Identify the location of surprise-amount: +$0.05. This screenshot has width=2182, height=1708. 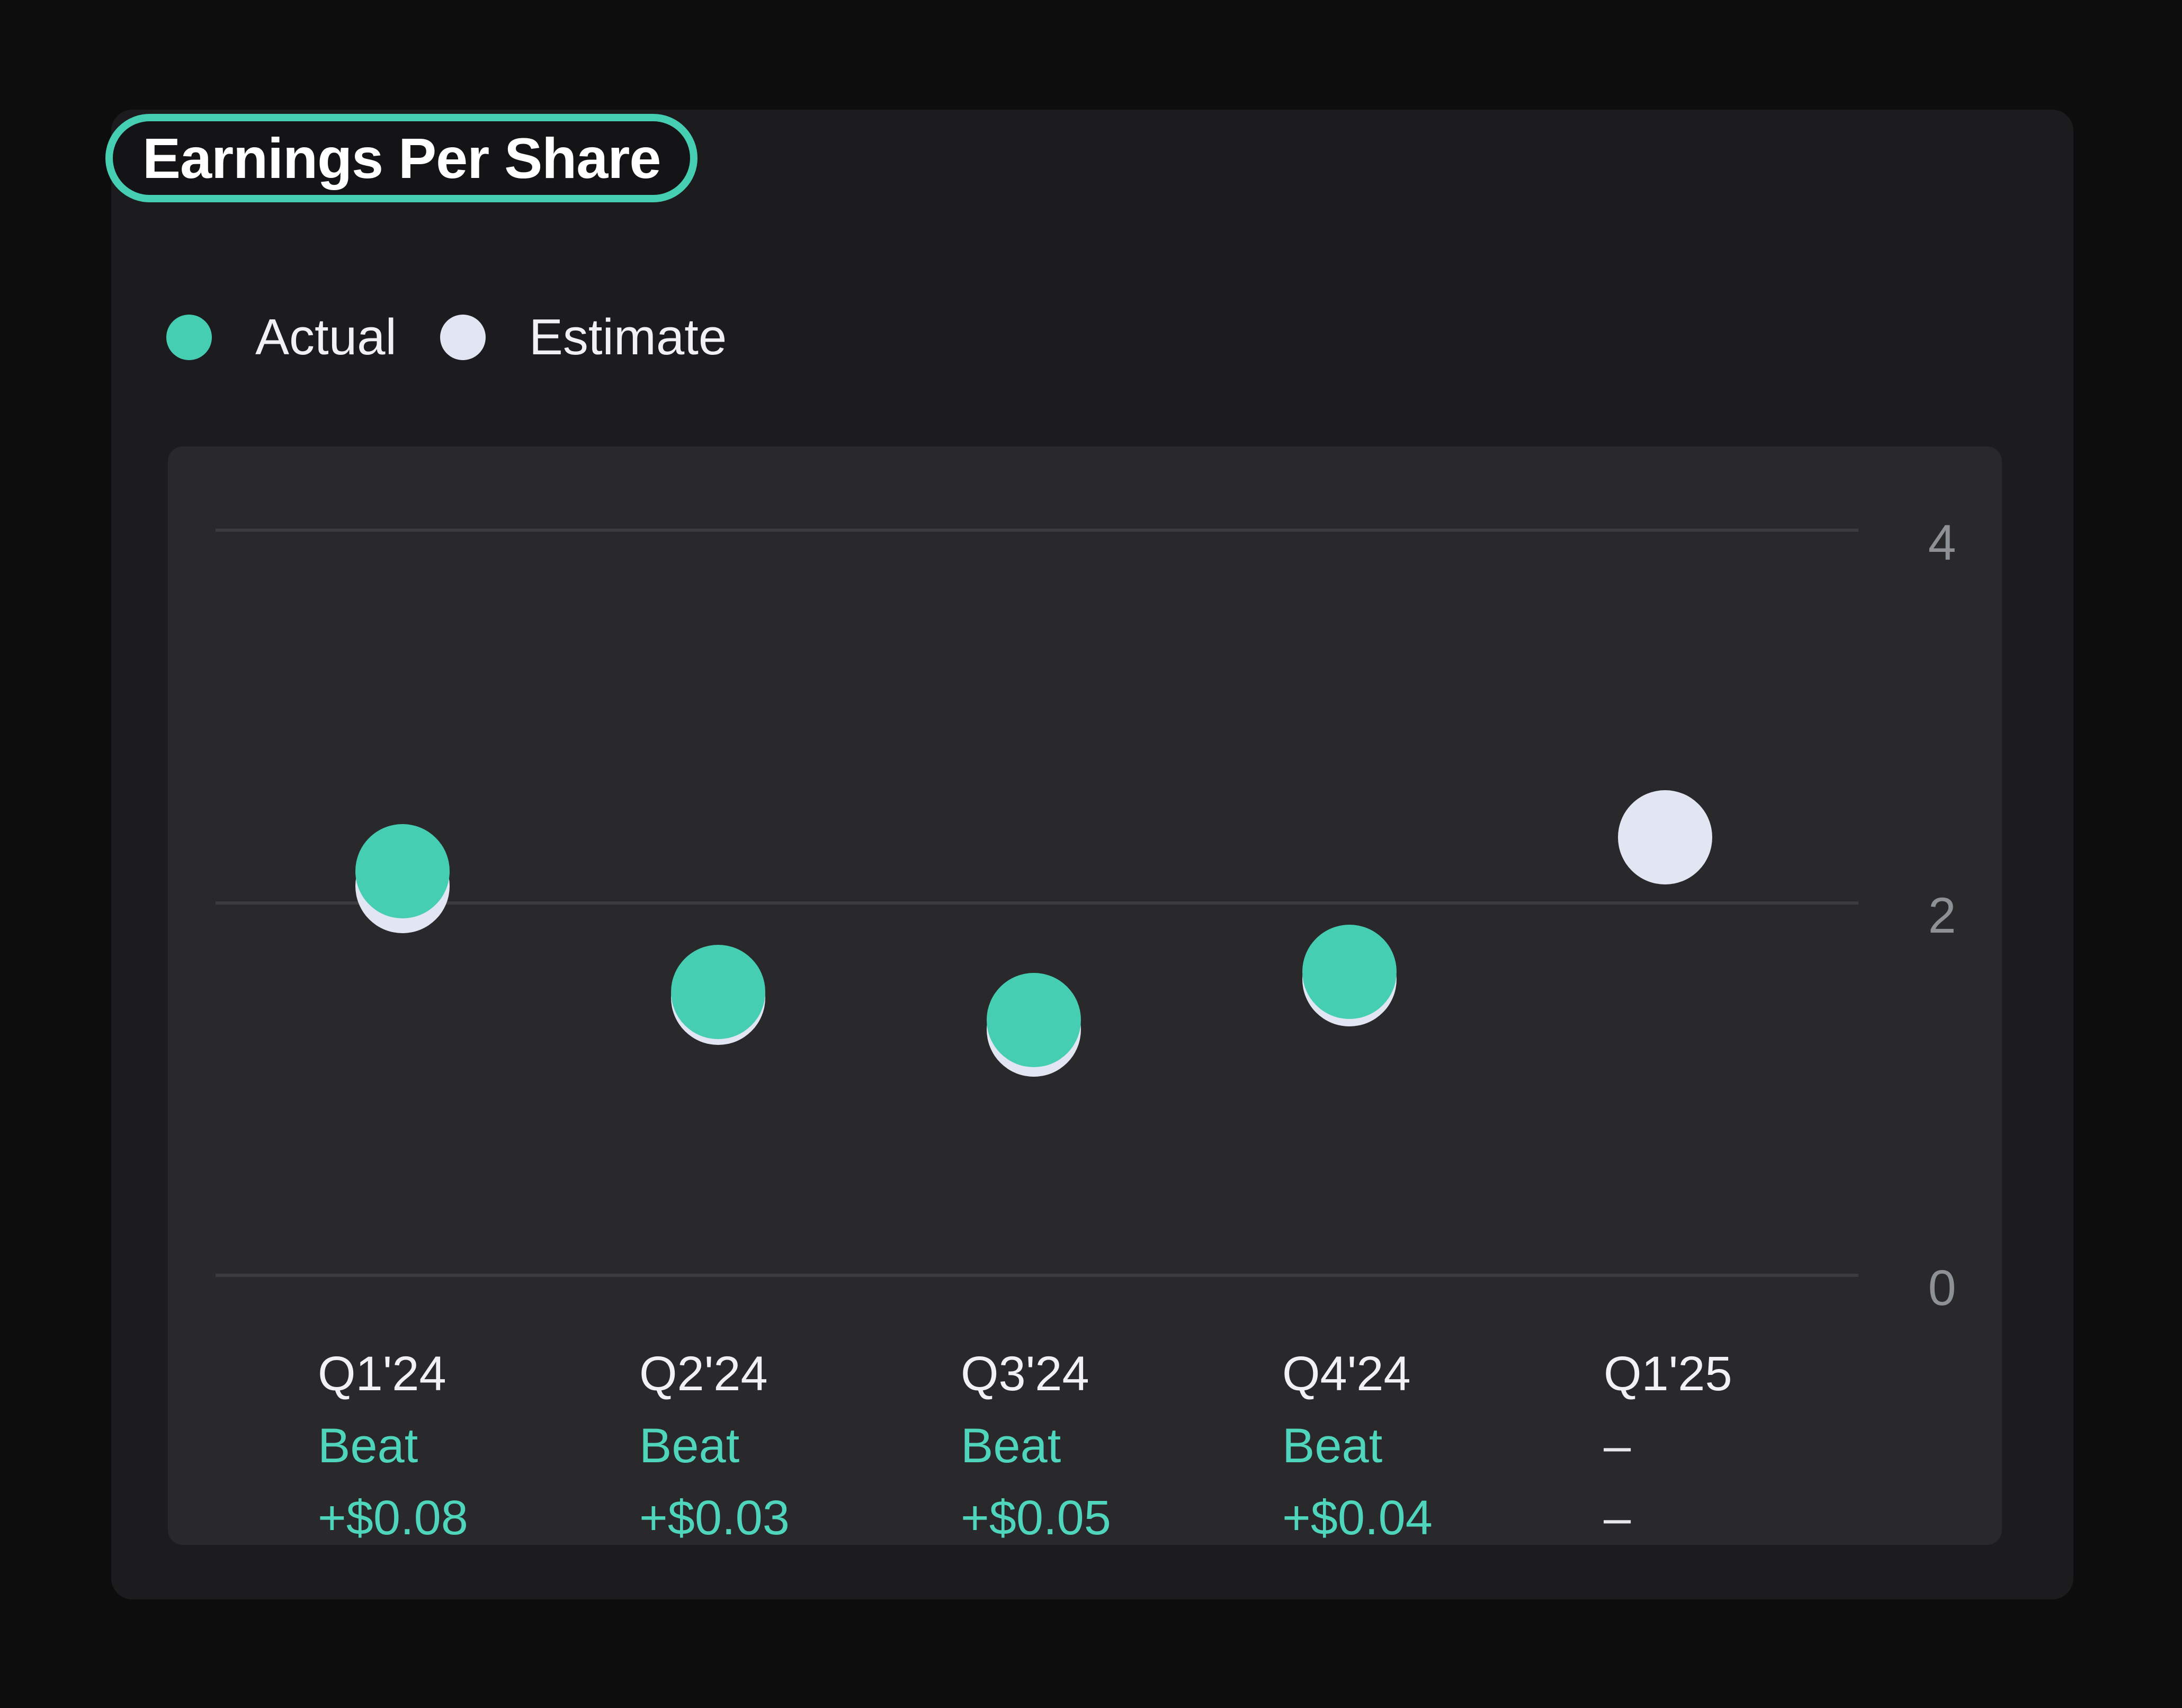
(1036, 1518).